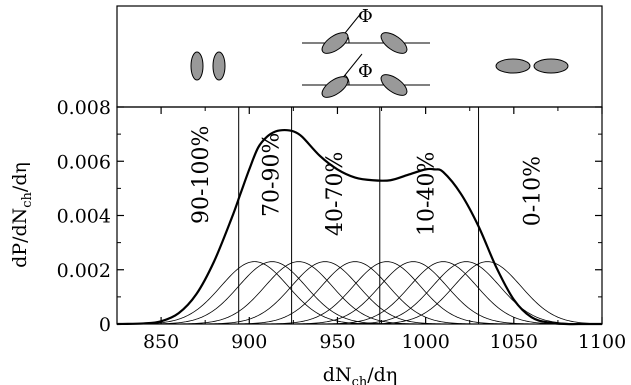 The height and width of the screenshot is (385, 631). What do you see at coordinates (249, 342) in the screenshot?
I see `x-tick-label: 900` at bounding box center [249, 342].